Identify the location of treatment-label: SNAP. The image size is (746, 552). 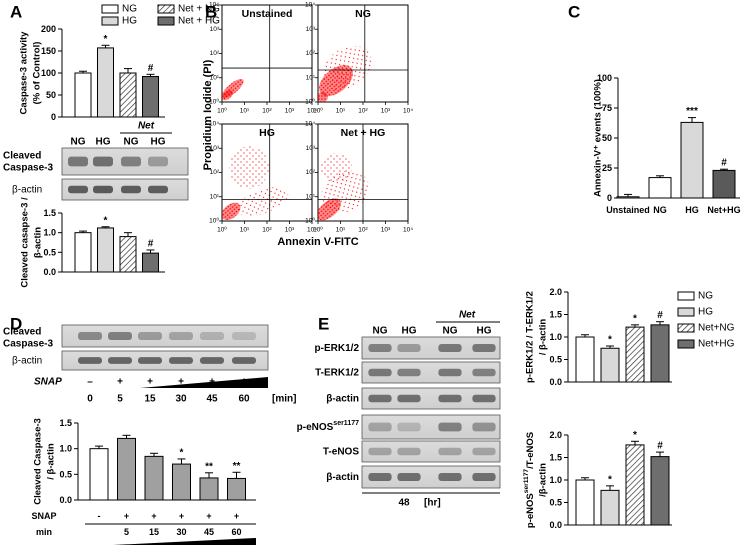
(48, 382).